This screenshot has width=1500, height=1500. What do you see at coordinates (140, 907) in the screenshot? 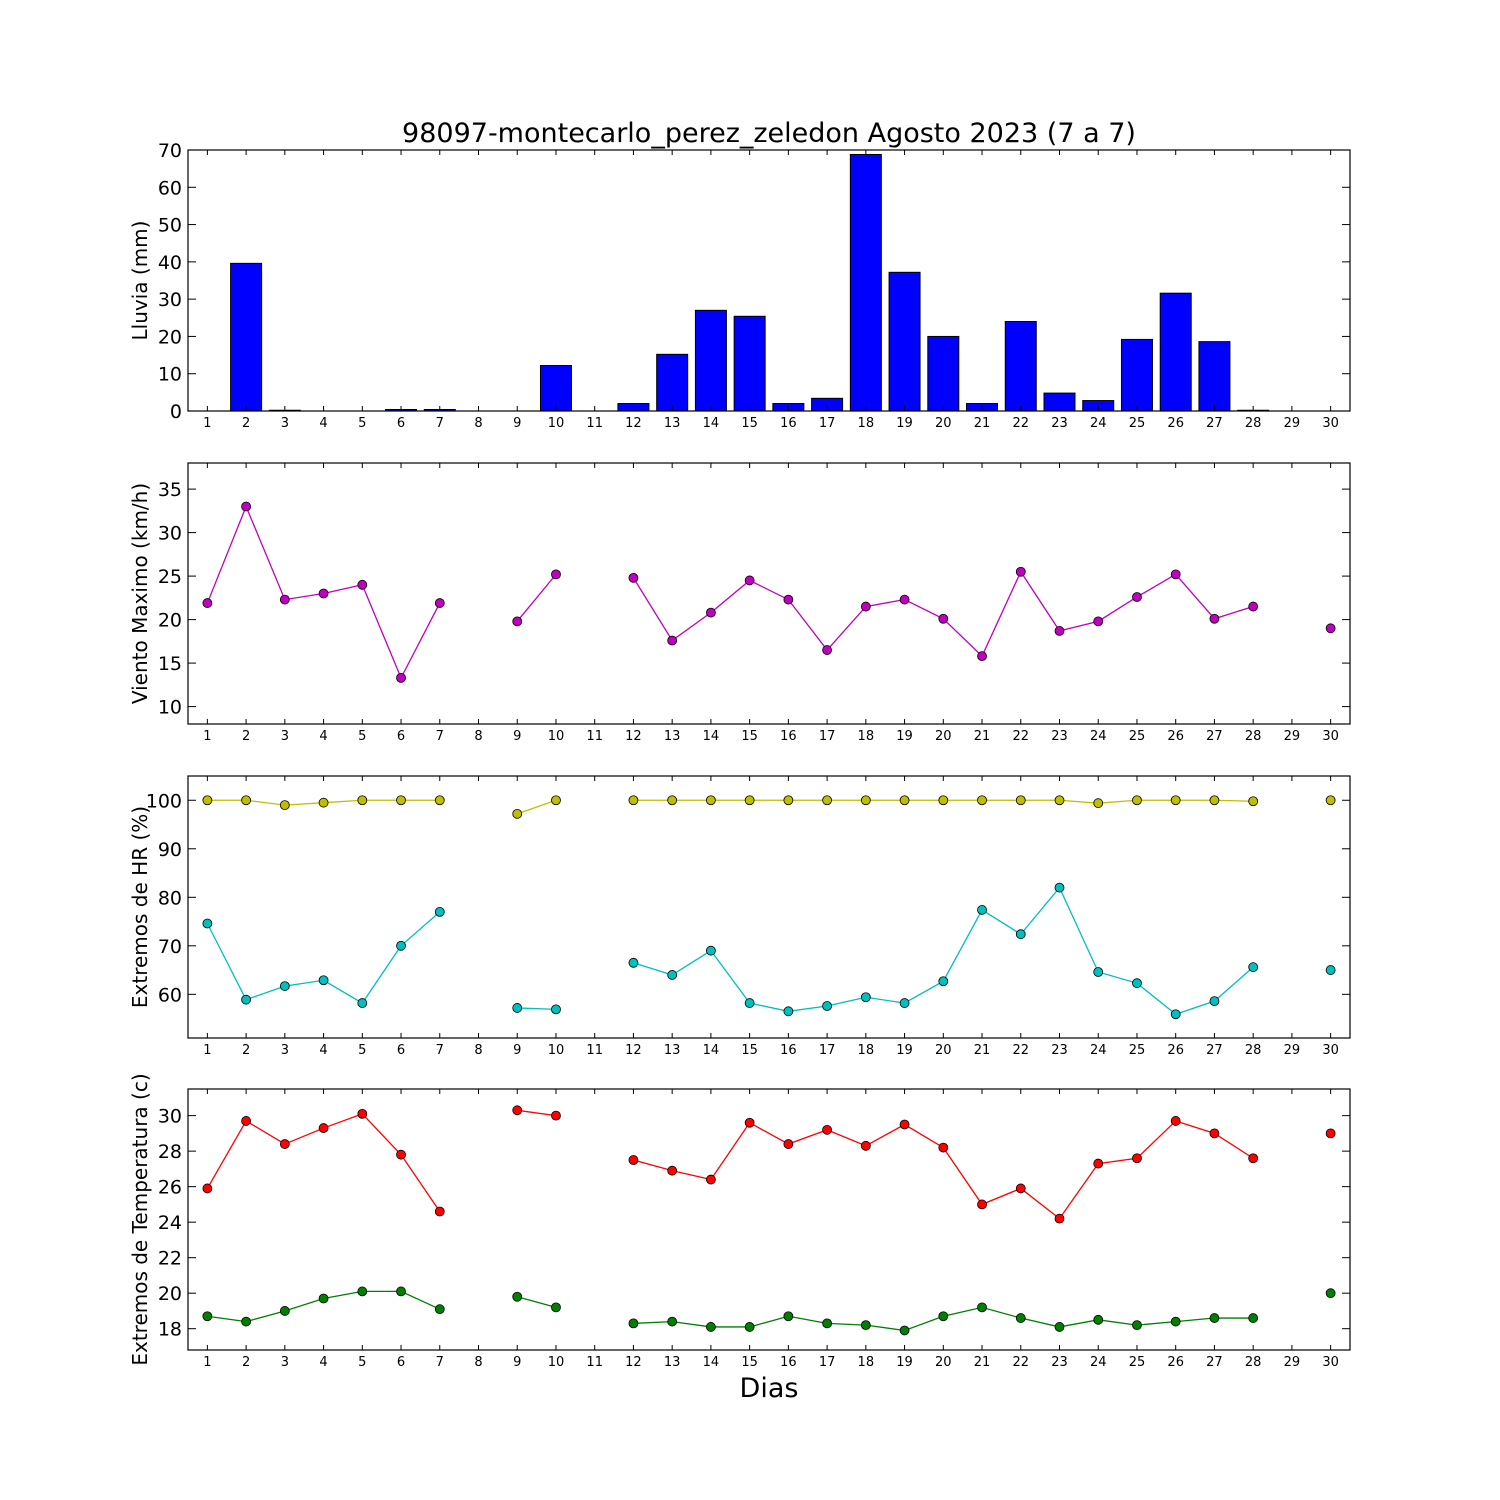
I see `humidity-y-axis-label: Extremos de HR (%)` at bounding box center [140, 907].